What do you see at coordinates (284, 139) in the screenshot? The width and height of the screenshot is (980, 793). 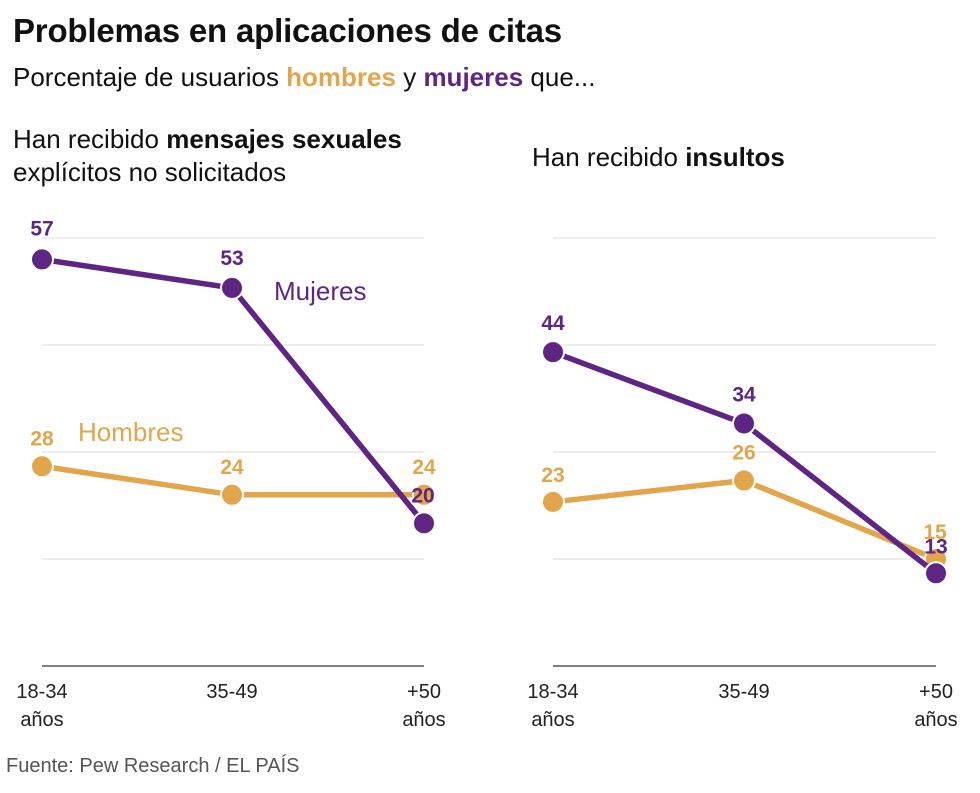 I see `panel-1-title-bold: mensajes sexuales` at bounding box center [284, 139].